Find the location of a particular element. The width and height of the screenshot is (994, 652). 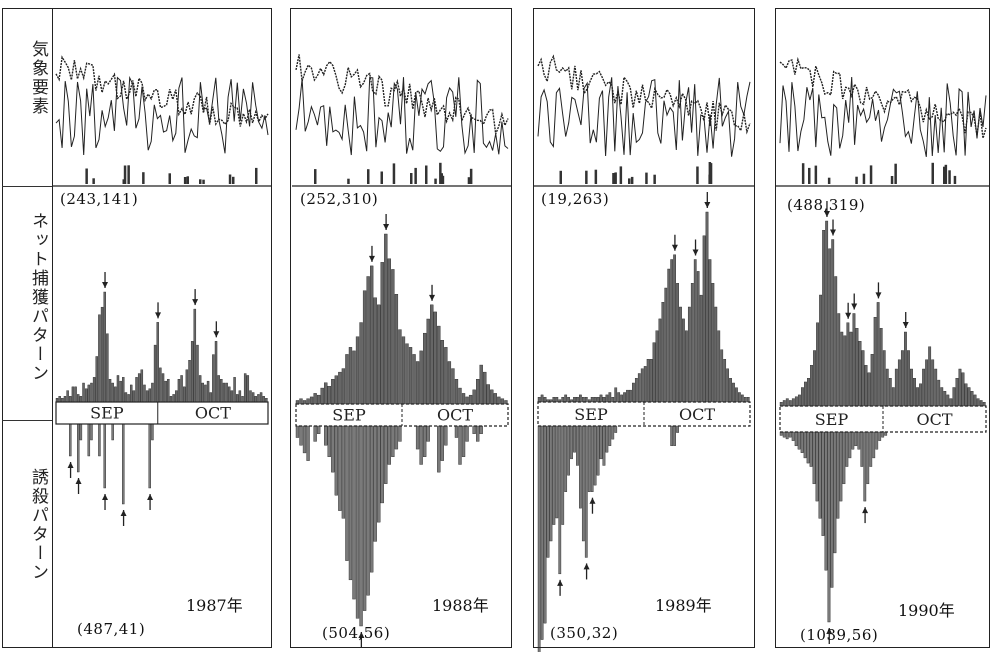

row-label-net-catch: ネット捕獲パターン is located at coordinates (38, 297).